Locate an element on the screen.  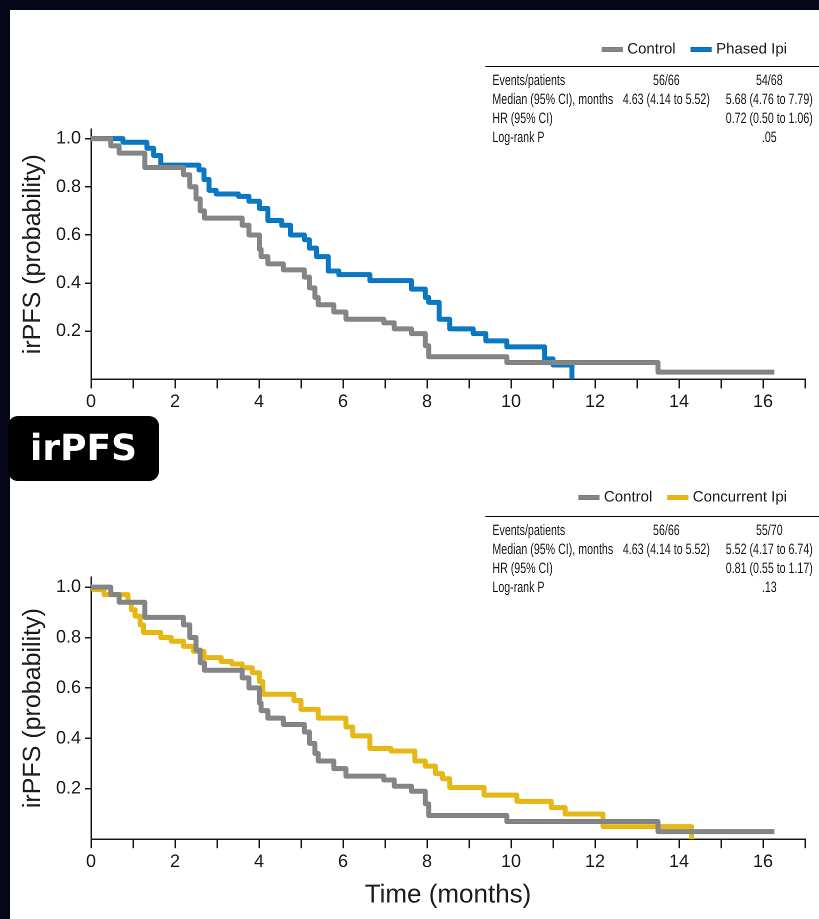
text: 0.81 (0.55 to 1.17) is located at coordinates (769, 568).